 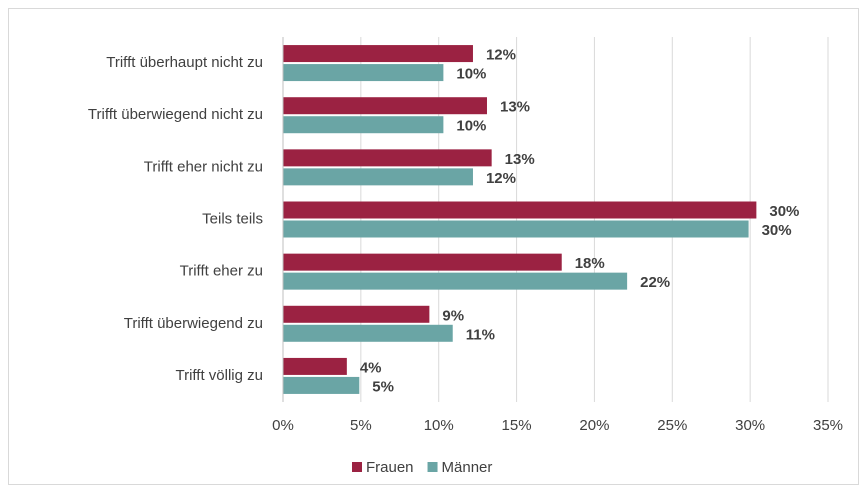 I want to click on legend-label: Männer, so click(x=467, y=467).